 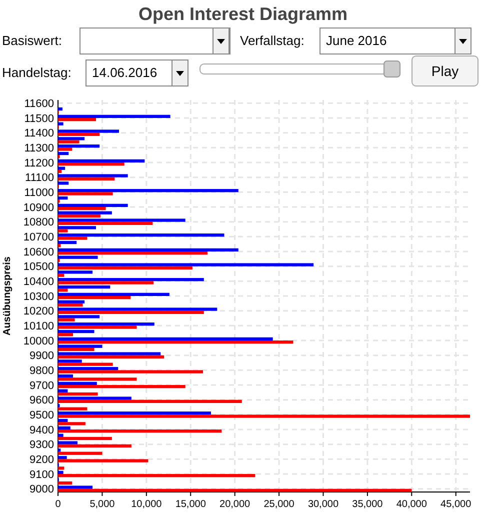 I want to click on y-tick-label: 9000, so click(x=42, y=490).